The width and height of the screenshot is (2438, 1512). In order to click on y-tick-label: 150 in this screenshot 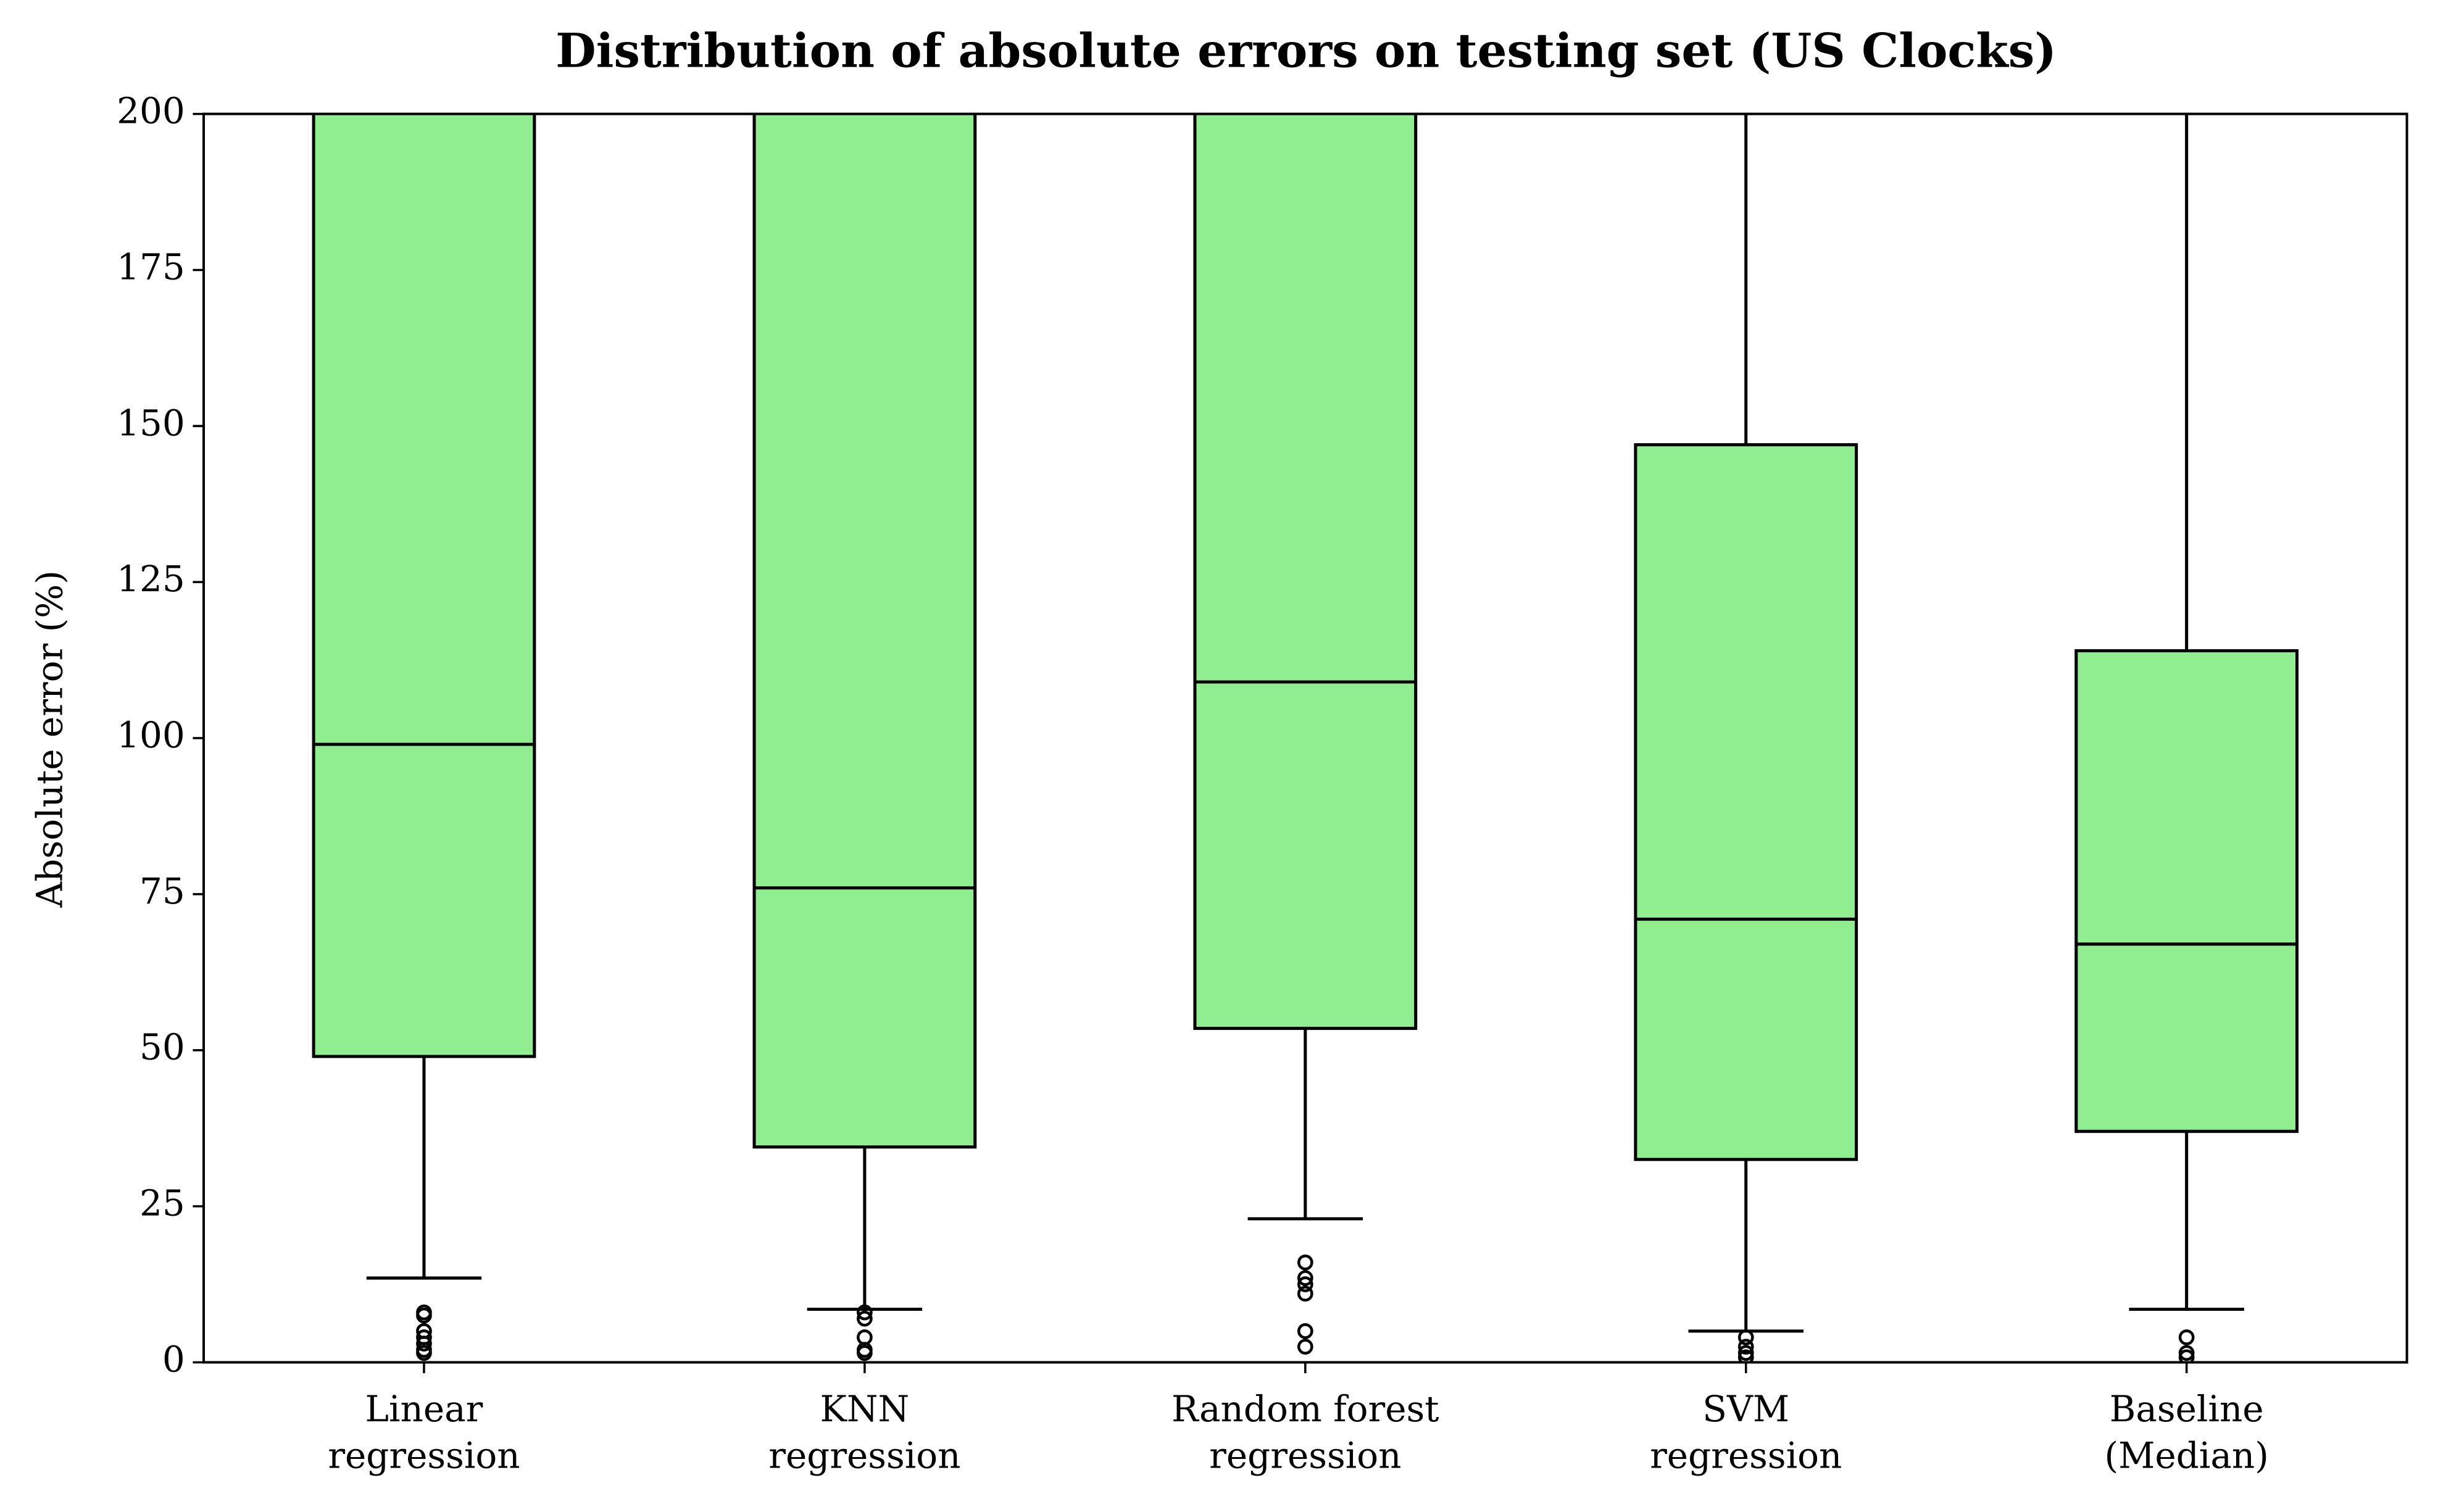, I will do `click(151, 423)`.